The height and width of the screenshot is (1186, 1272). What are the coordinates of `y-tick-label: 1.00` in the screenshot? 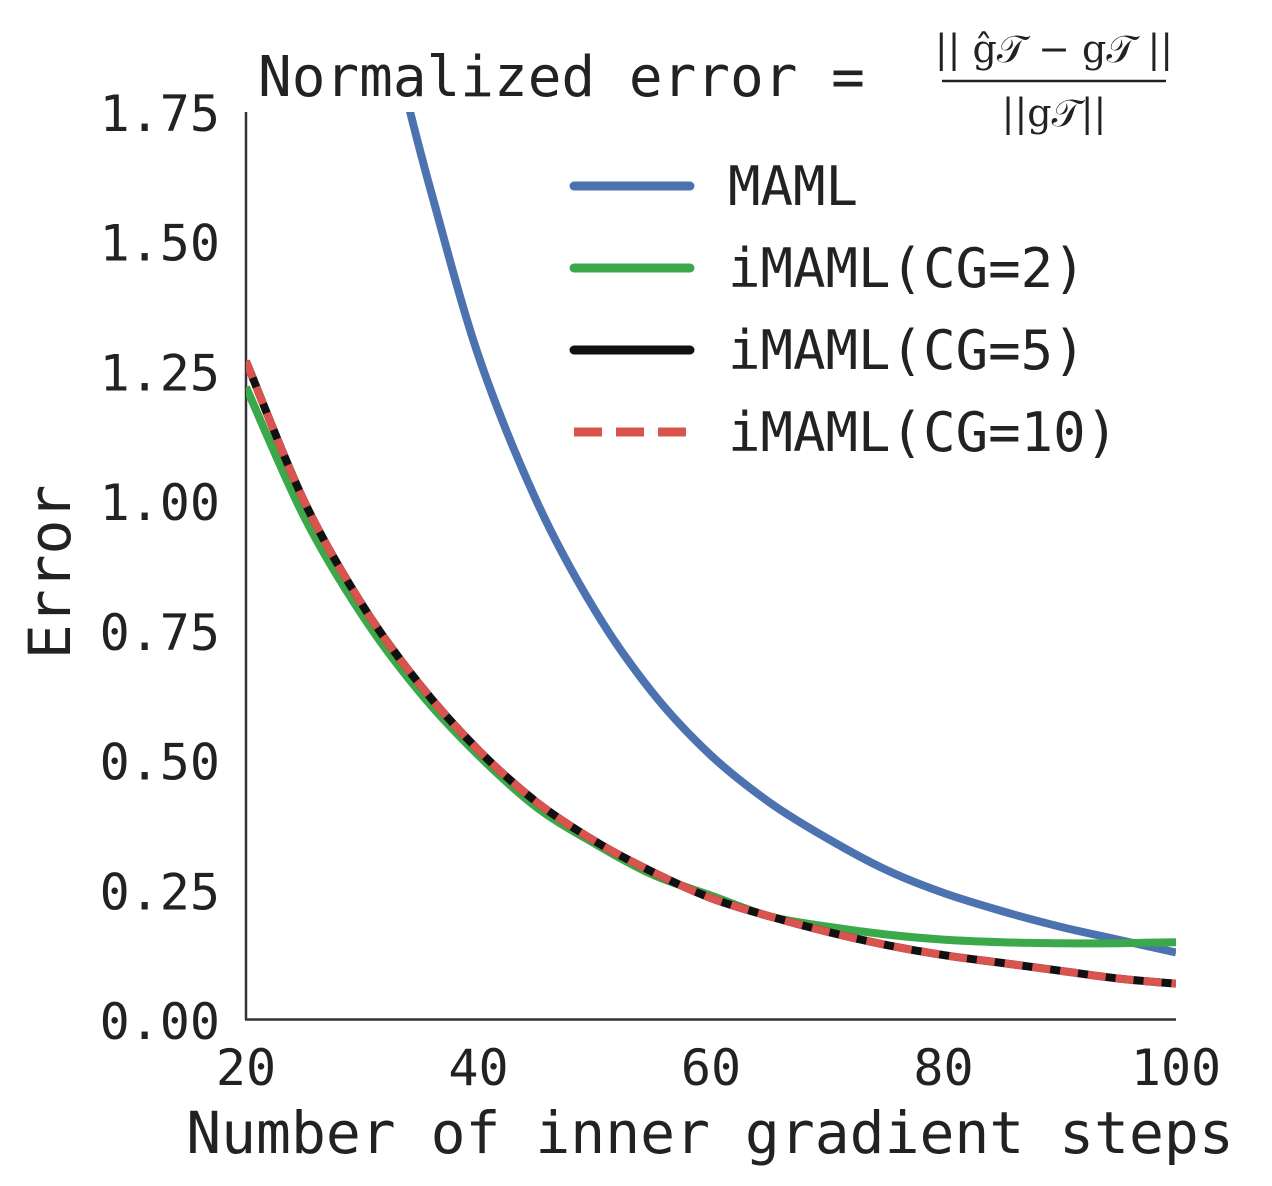 It's located at (160, 503).